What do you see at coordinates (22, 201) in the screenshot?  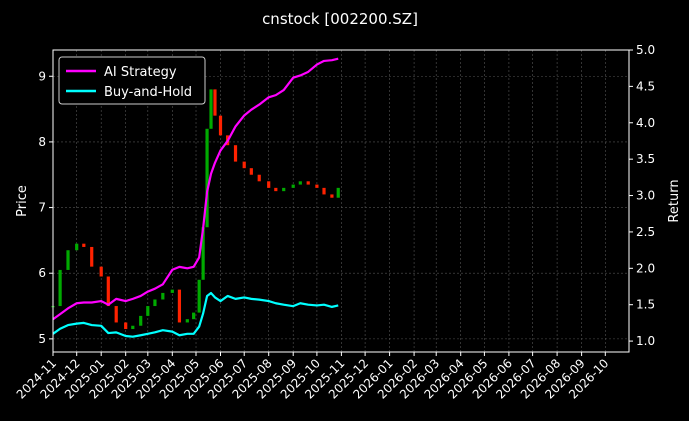 I see `y-axis-left-label: Price` at bounding box center [22, 201].